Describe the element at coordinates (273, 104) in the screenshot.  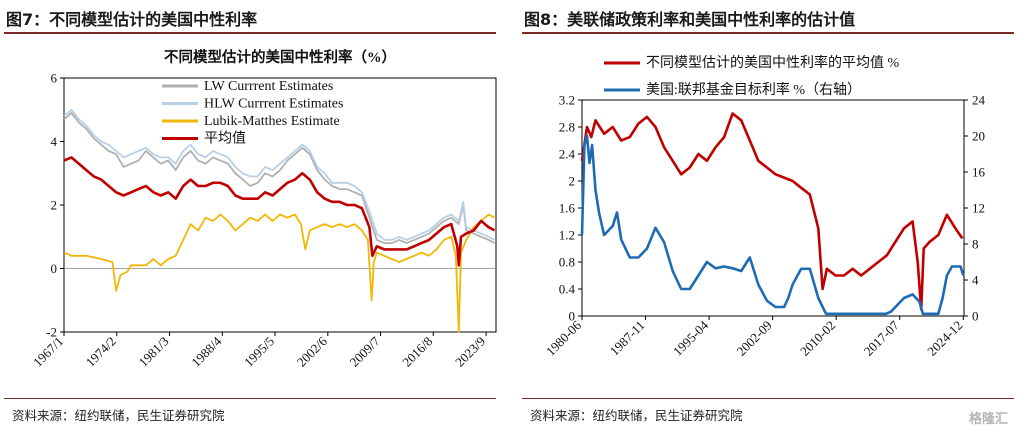
I see `left-legend-label: HLW Currrent Estimates` at that location.